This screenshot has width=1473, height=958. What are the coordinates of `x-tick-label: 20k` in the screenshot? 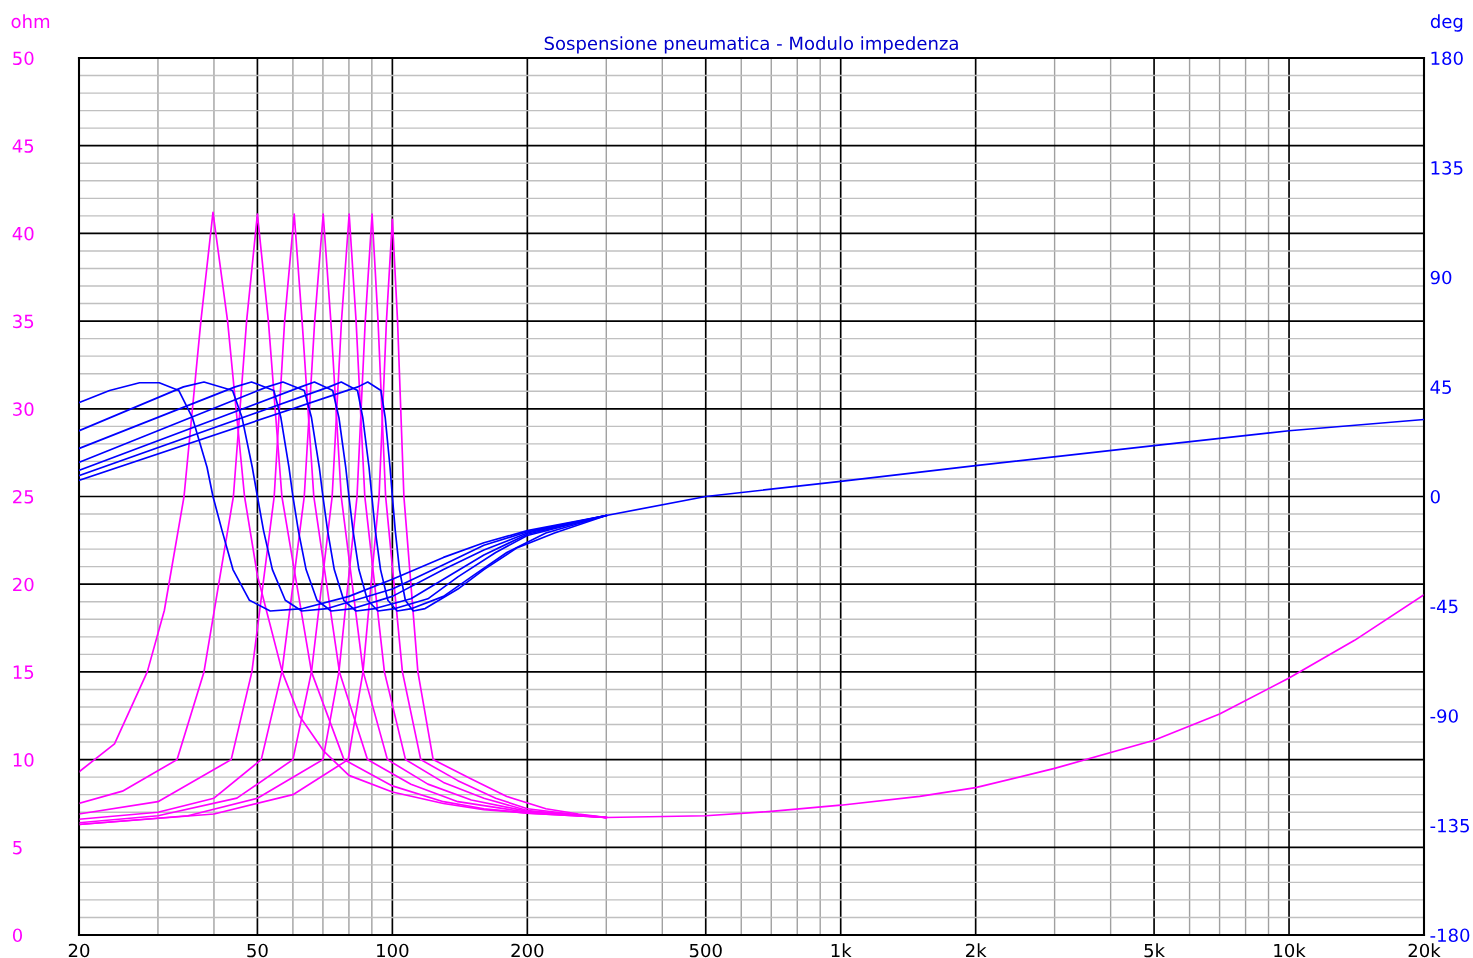 It's located at (1424, 950).